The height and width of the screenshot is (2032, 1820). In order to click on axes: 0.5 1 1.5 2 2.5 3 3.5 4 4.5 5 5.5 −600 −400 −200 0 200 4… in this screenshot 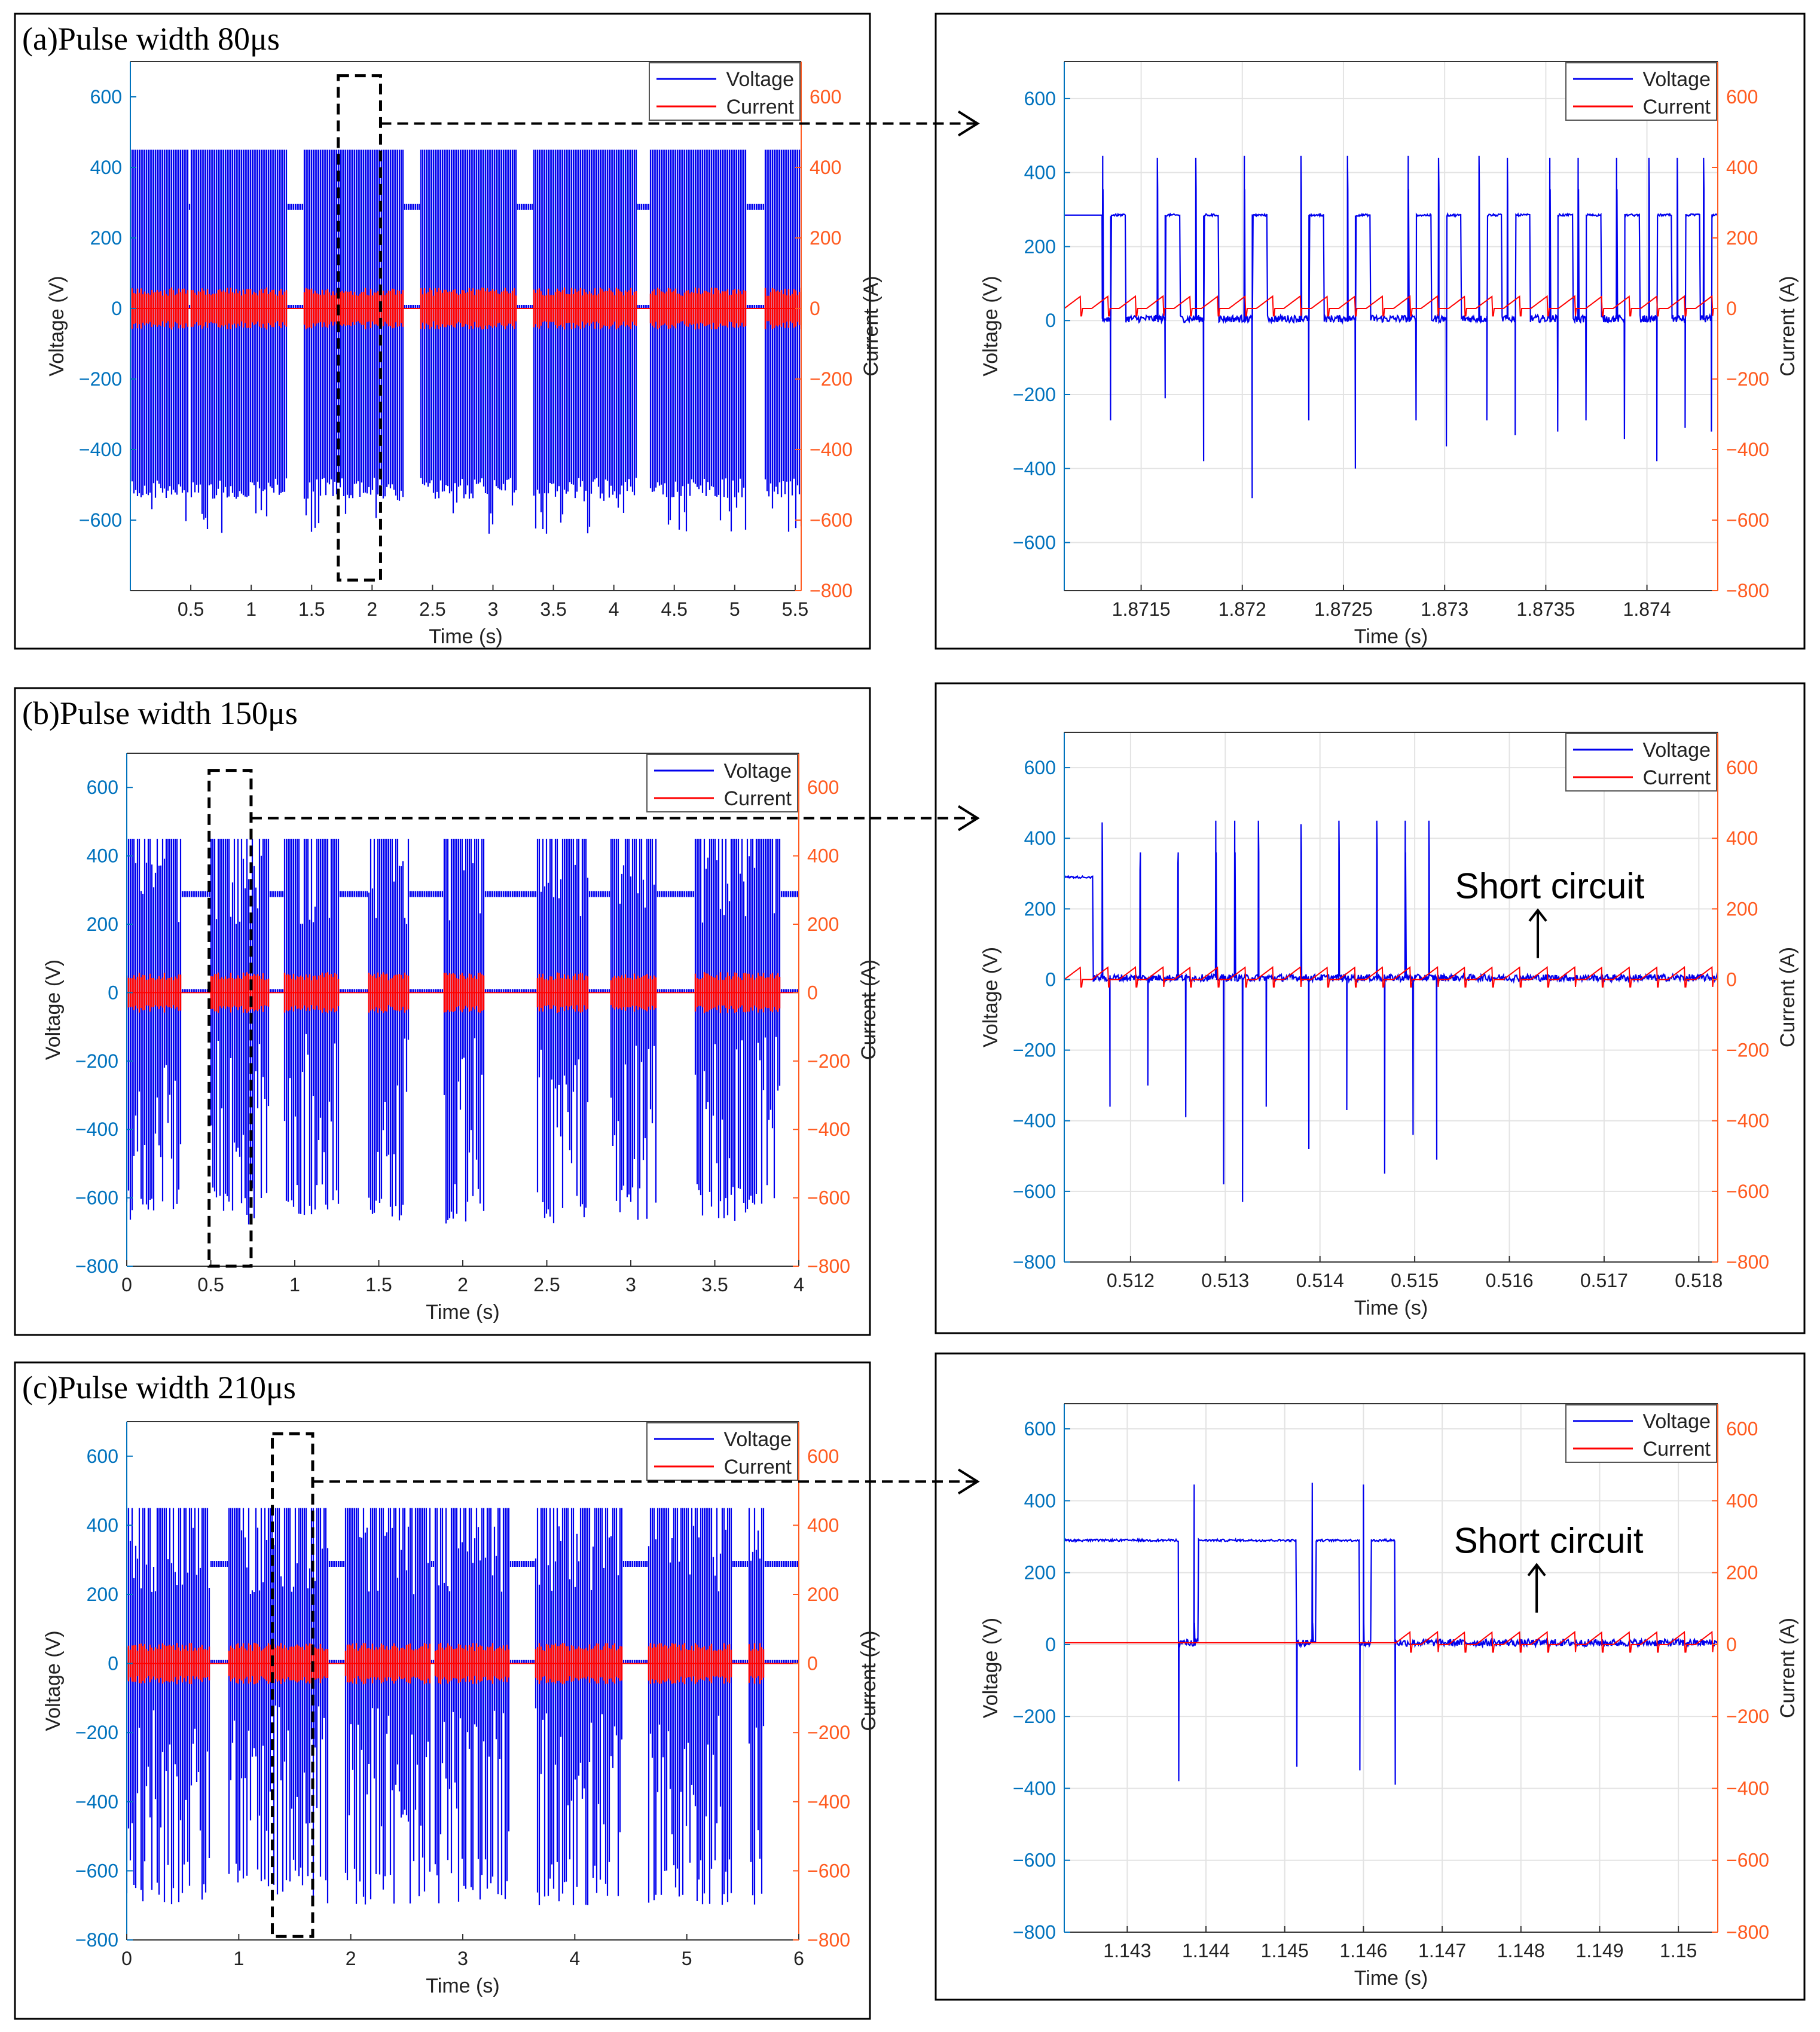, I will do `click(463, 354)`.